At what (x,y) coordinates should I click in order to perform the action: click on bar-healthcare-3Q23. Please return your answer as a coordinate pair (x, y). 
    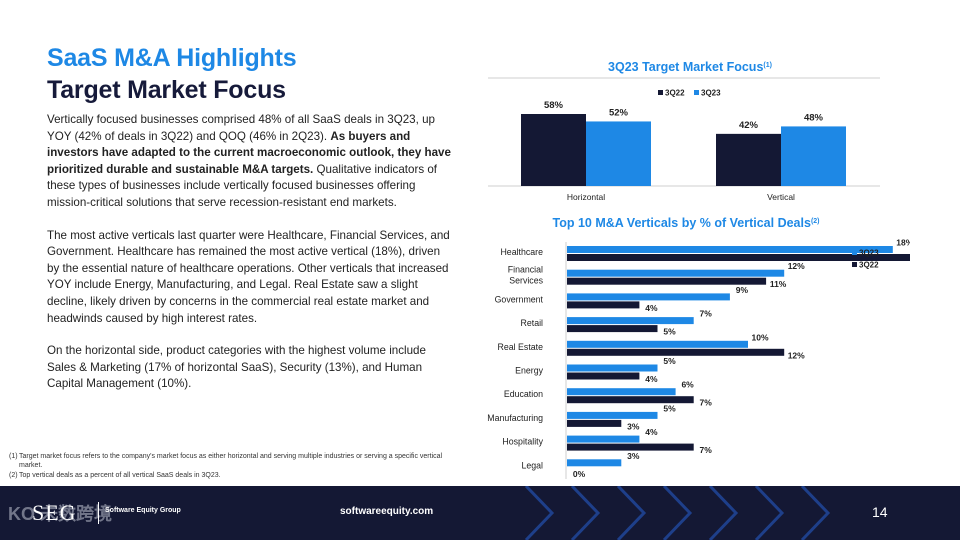
    Looking at the image, I should click on (730, 249).